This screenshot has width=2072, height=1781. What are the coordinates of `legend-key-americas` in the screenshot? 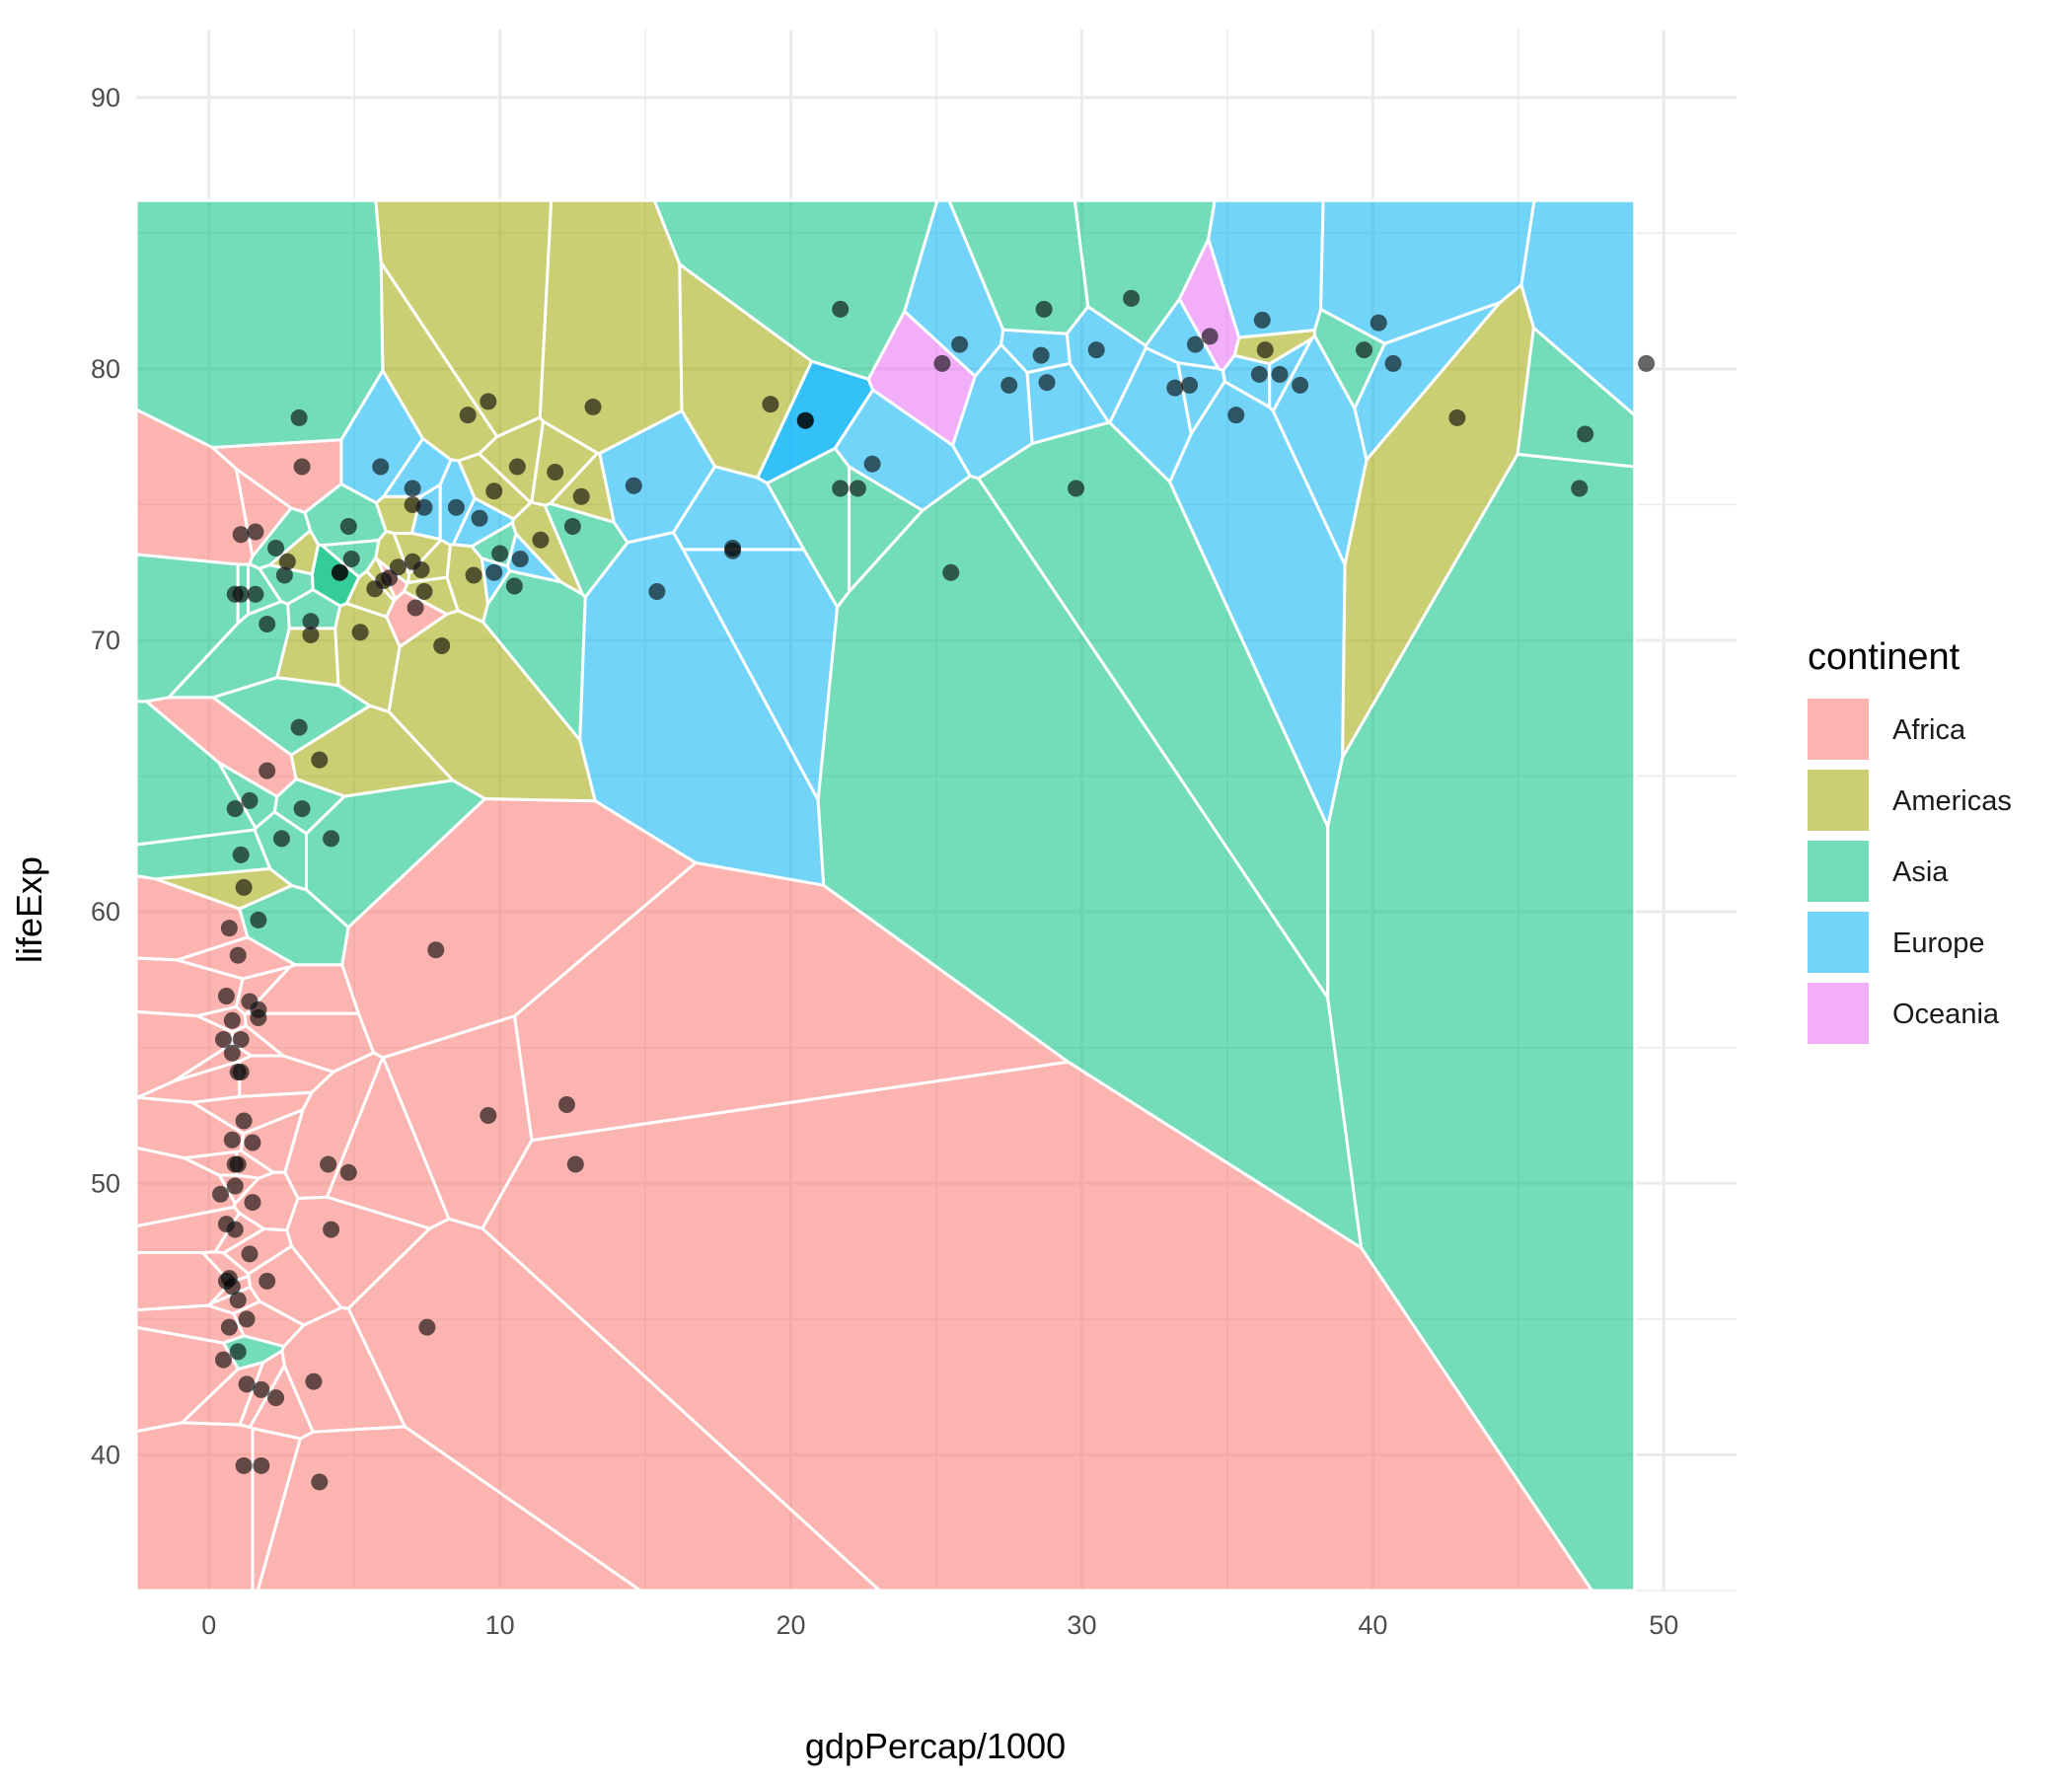 It's located at (1839, 800).